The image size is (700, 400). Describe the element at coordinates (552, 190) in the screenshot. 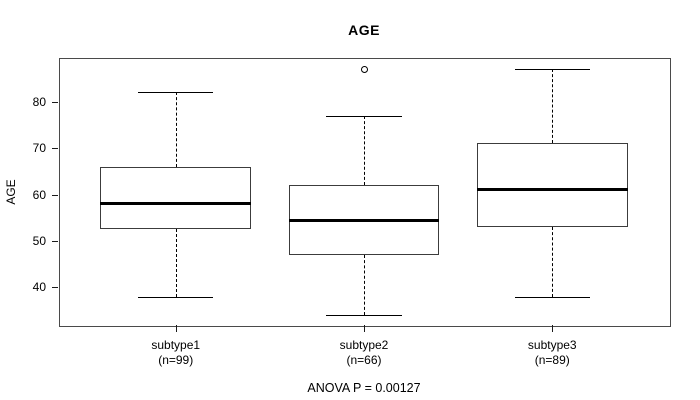

I see `median-line-subtype3` at that location.